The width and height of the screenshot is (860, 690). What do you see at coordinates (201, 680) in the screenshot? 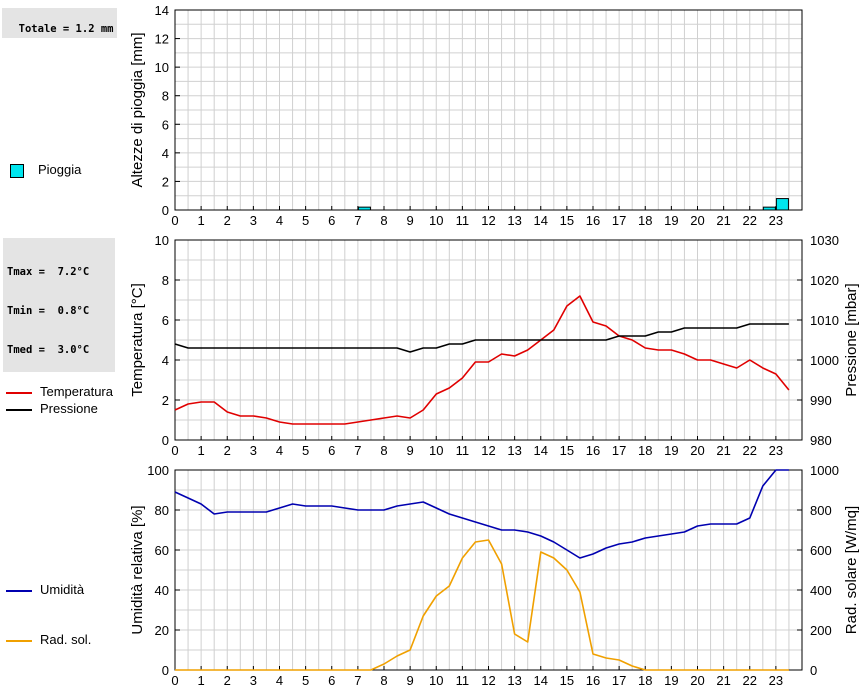
I see `hum_rad-xtick-label: 1` at bounding box center [201, 680].